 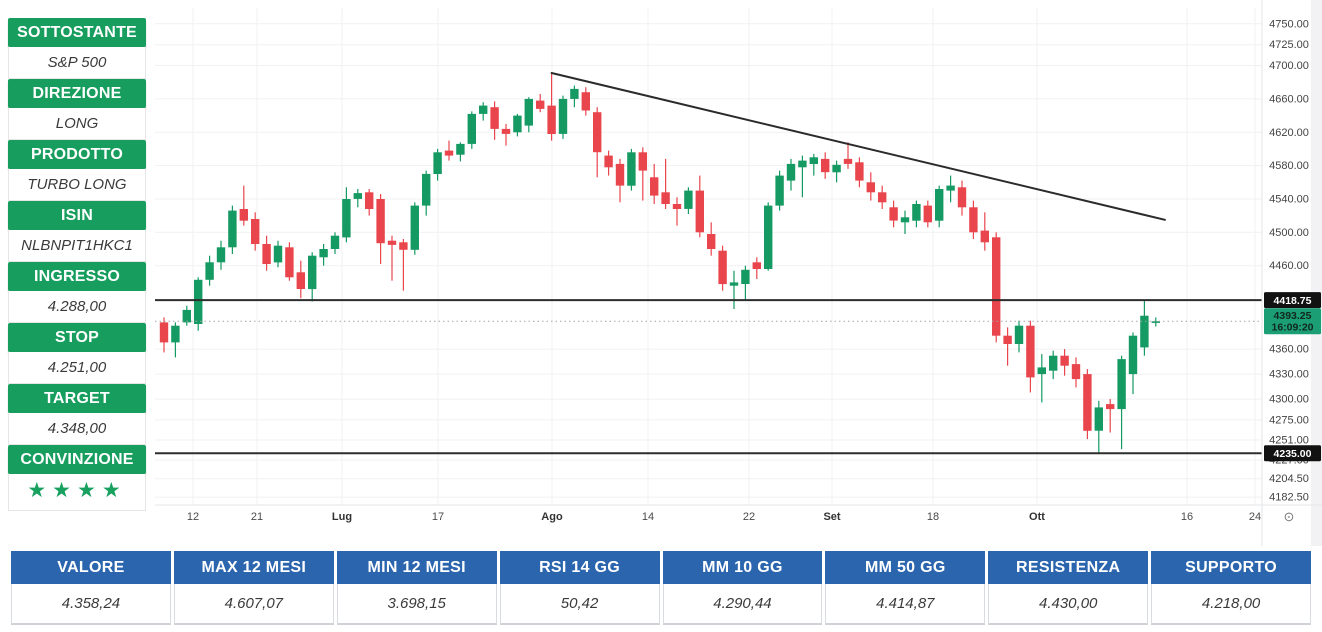 I want to click on time-tick-label: Lug, so click(x=342, y=517).